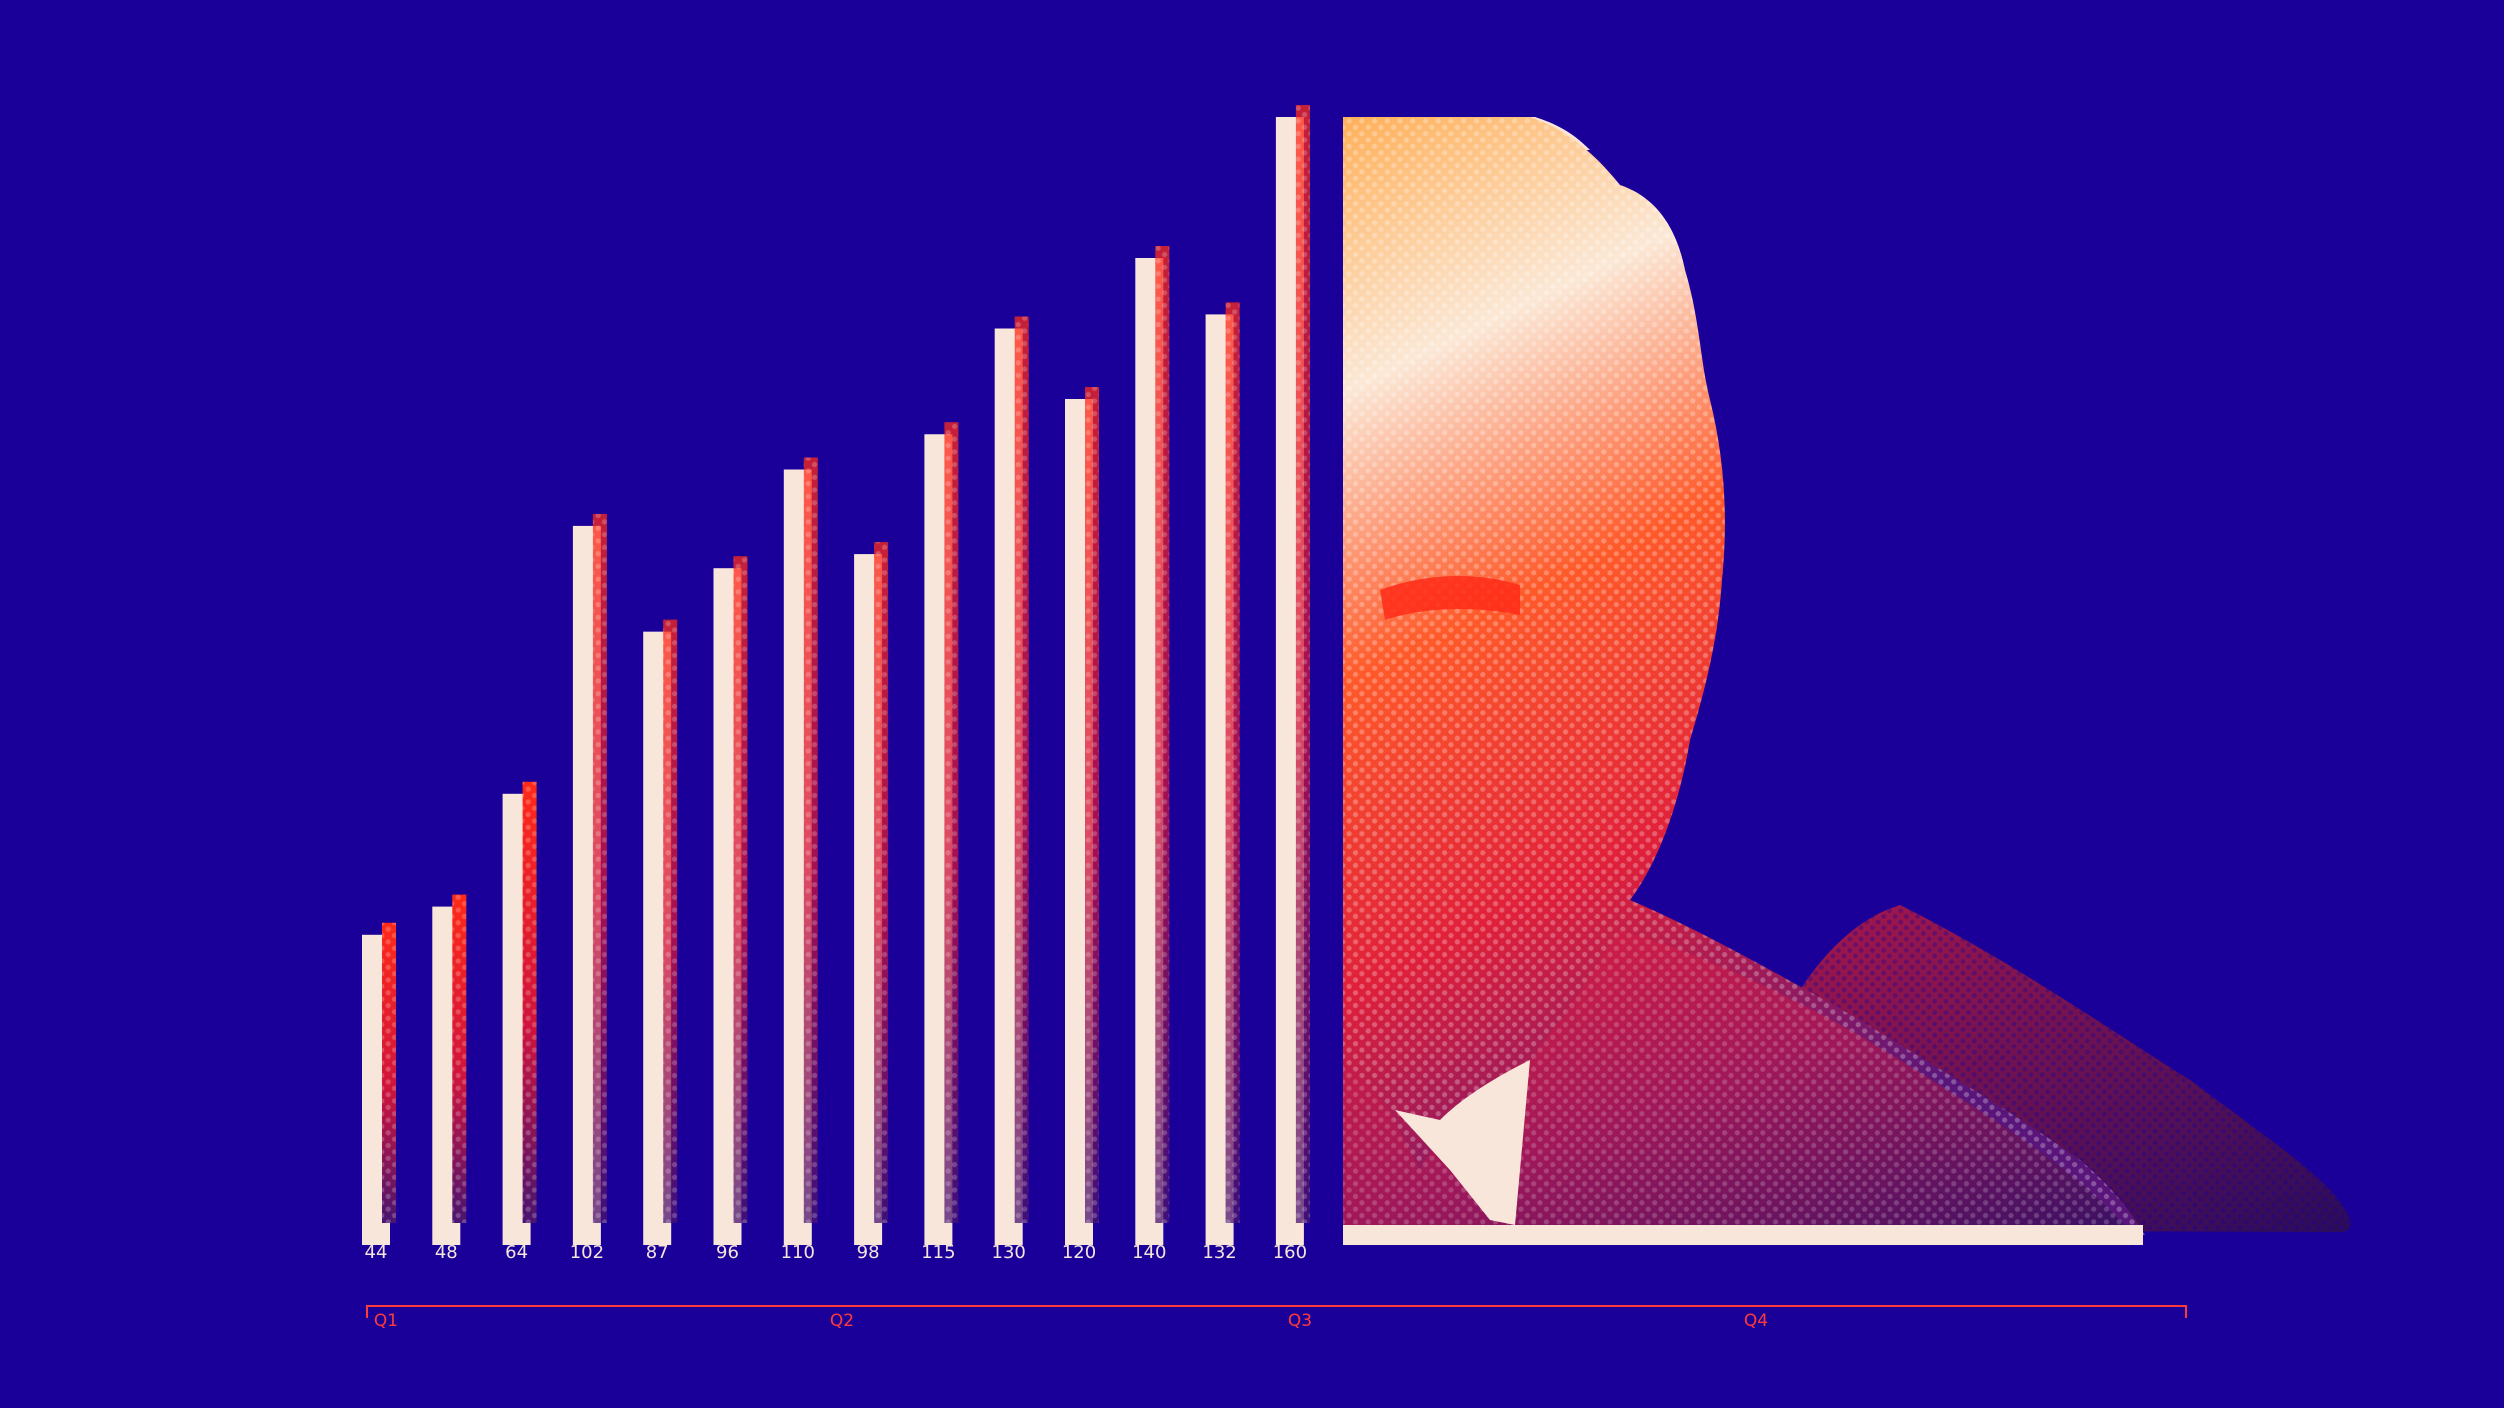 The width and height of the screenshot is (2504, 1408). Describe the element at coordinates (1734, 1077) in the screenshot. I see `portrait-suit-texture` at that location.